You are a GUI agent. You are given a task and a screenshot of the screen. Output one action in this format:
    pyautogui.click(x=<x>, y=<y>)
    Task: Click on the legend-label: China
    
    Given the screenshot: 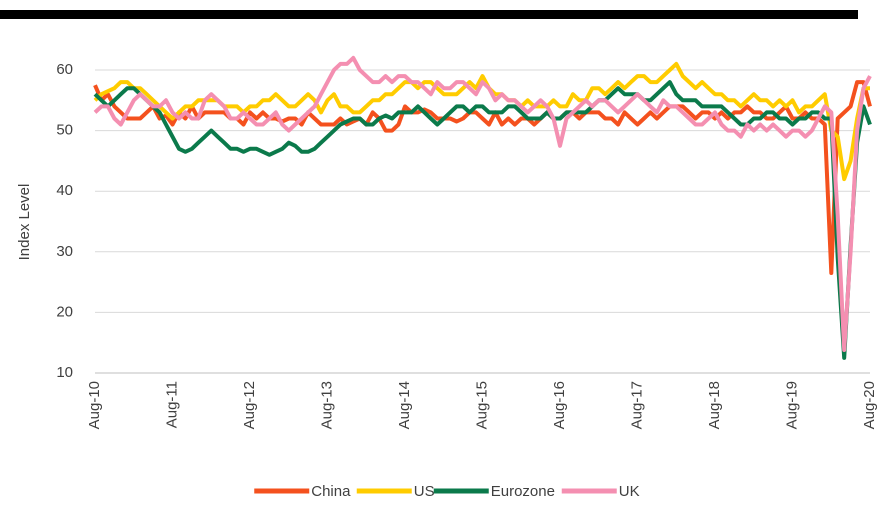 What is the action you would take?
    pyautogui.click(x=331, y=491)
    